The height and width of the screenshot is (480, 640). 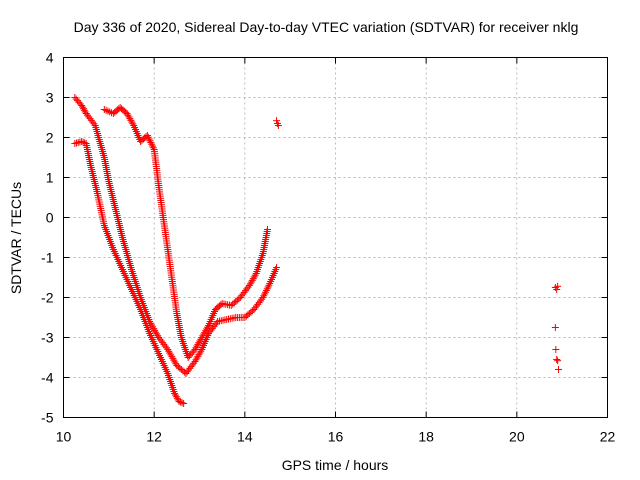 I want to click on y-tick-label: 0, so click(x=50, y=218).